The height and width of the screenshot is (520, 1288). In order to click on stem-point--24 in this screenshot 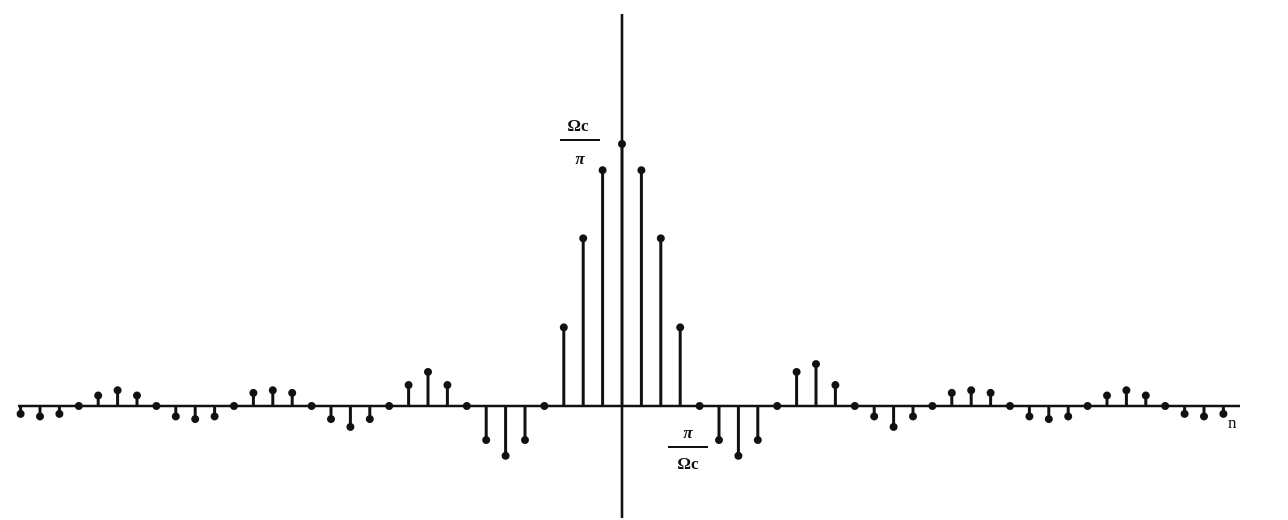, I will do `click(156, 406)`.